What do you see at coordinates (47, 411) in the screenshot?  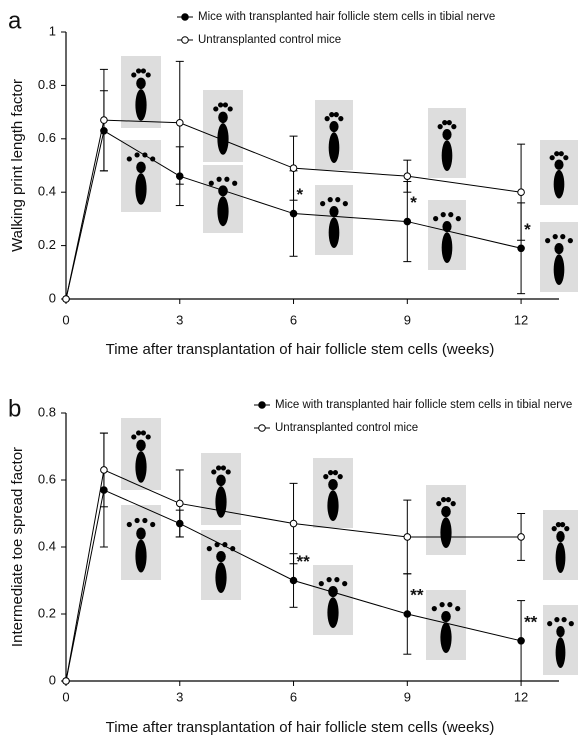 I see `y-tick-label: 0.8` at bounding box center [47, 411].